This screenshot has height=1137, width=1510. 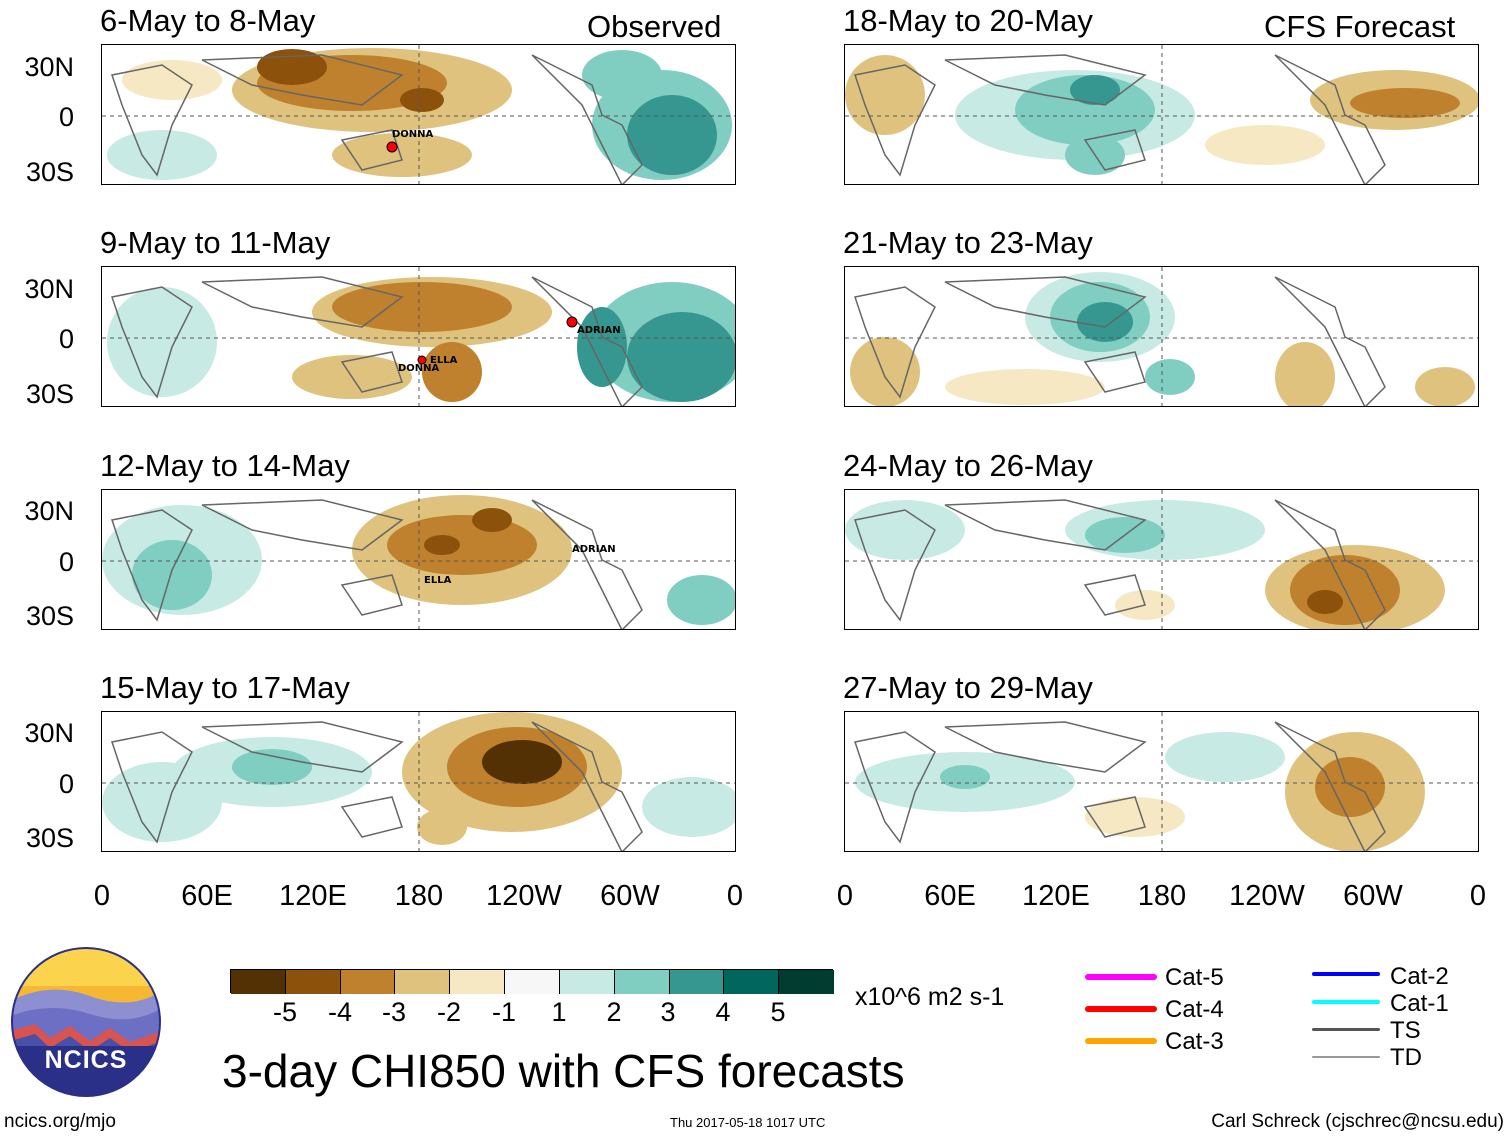 What do you see at coordinates (504, 1012) in the screenshot?
I see `colorbar-tick: -1` at bounding box center [504, 1012].